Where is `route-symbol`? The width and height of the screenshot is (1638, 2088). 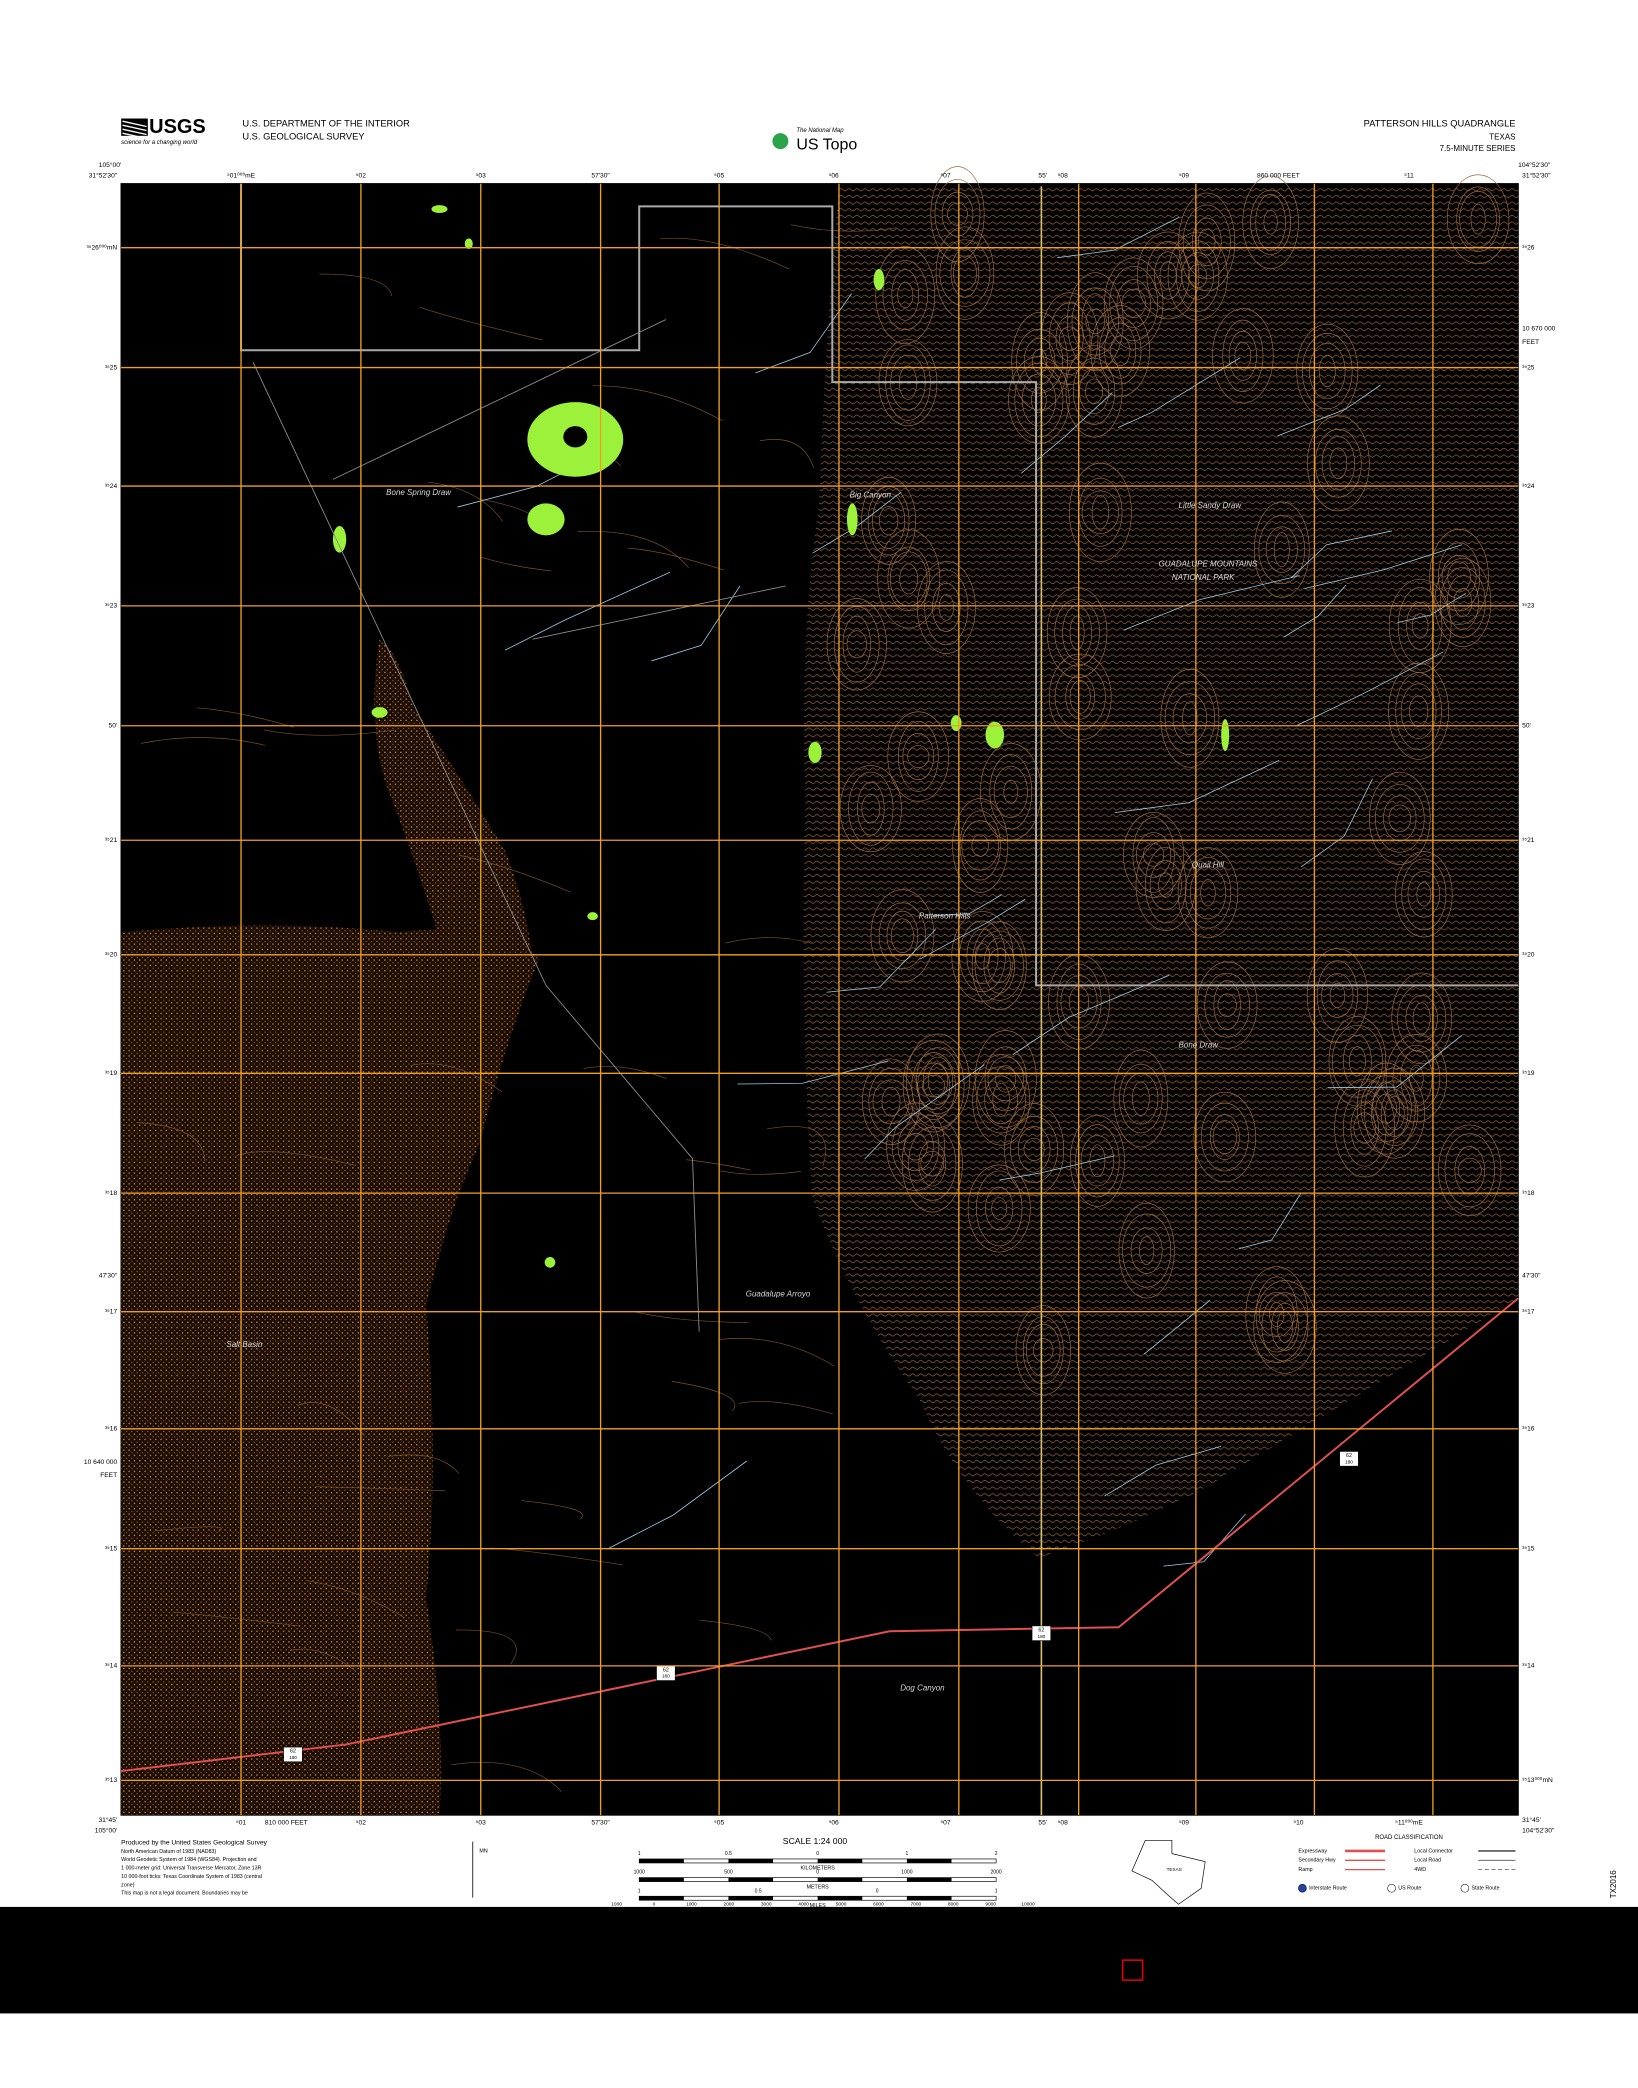 route-symbol is located at coordinates (1302, 1888).